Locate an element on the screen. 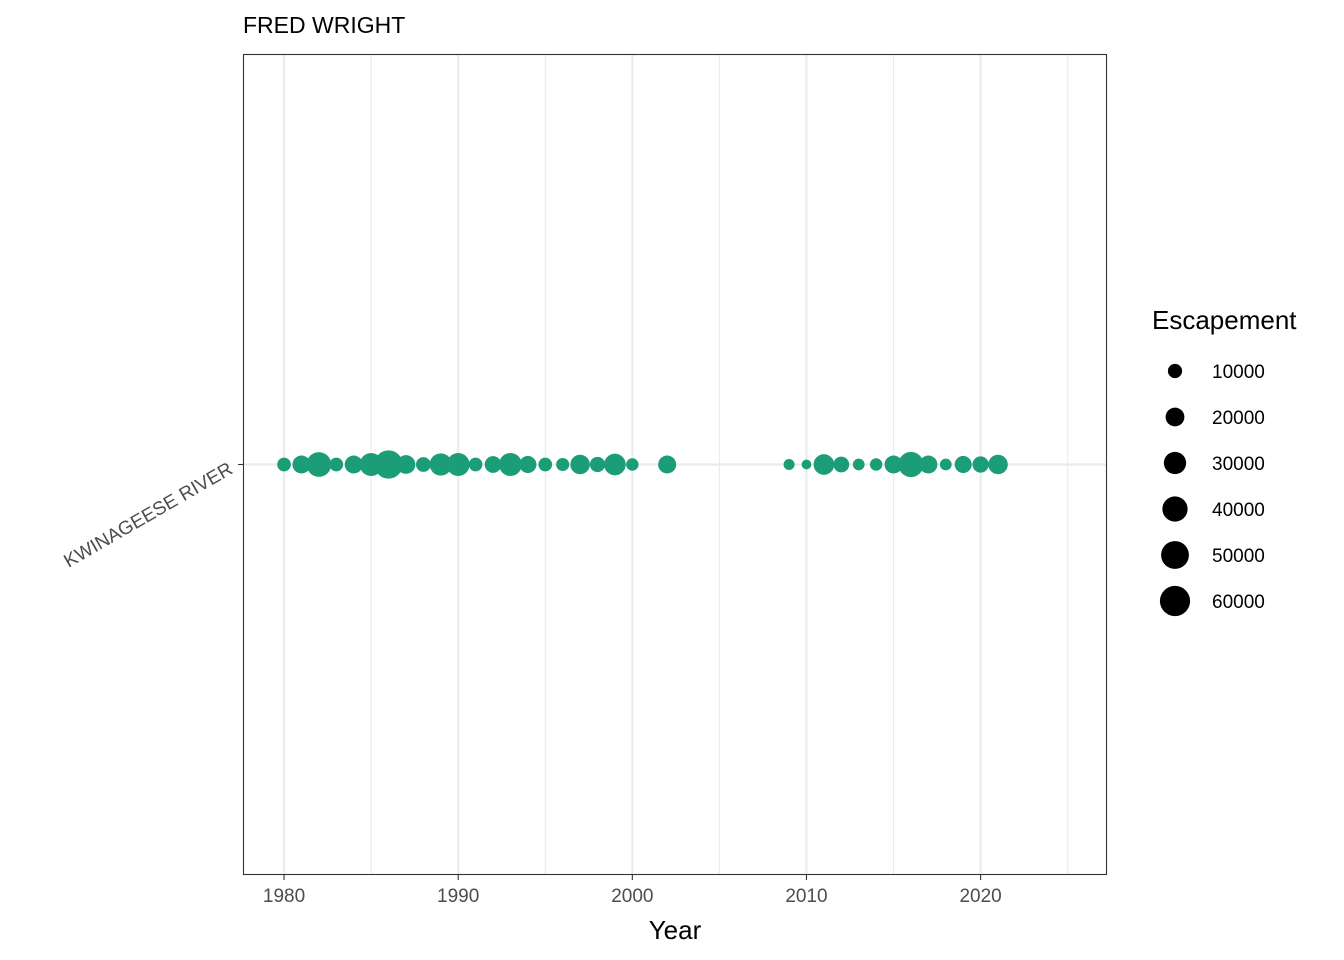 Image resolution: width=1344 pixels, height=960 pixels. legend-label: 20000 is located at coordinates (1238, 418).